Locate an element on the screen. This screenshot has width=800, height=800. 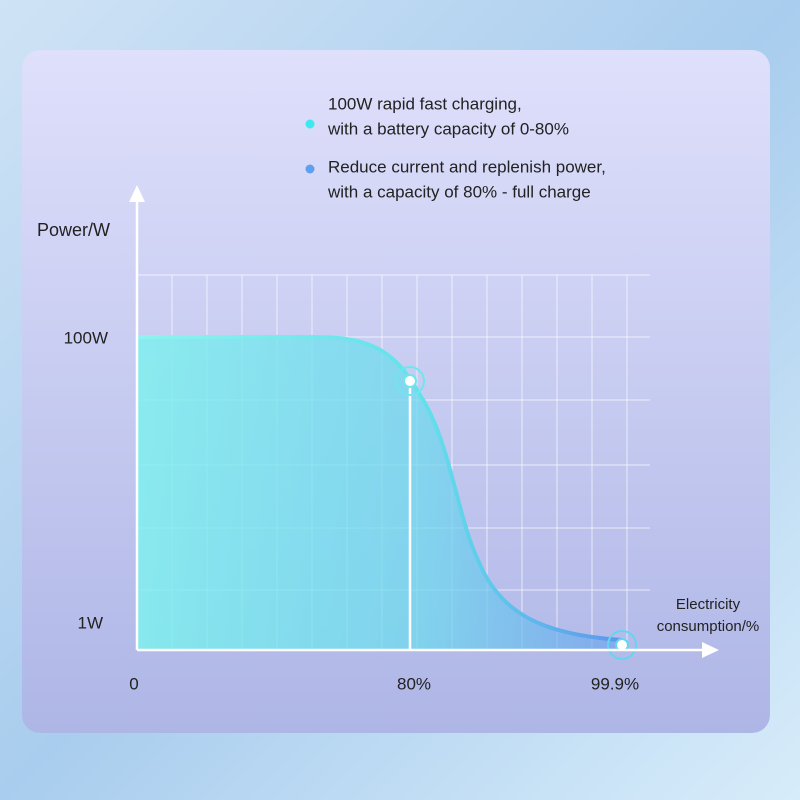
marker-dot is located at coordinates (410, 381).